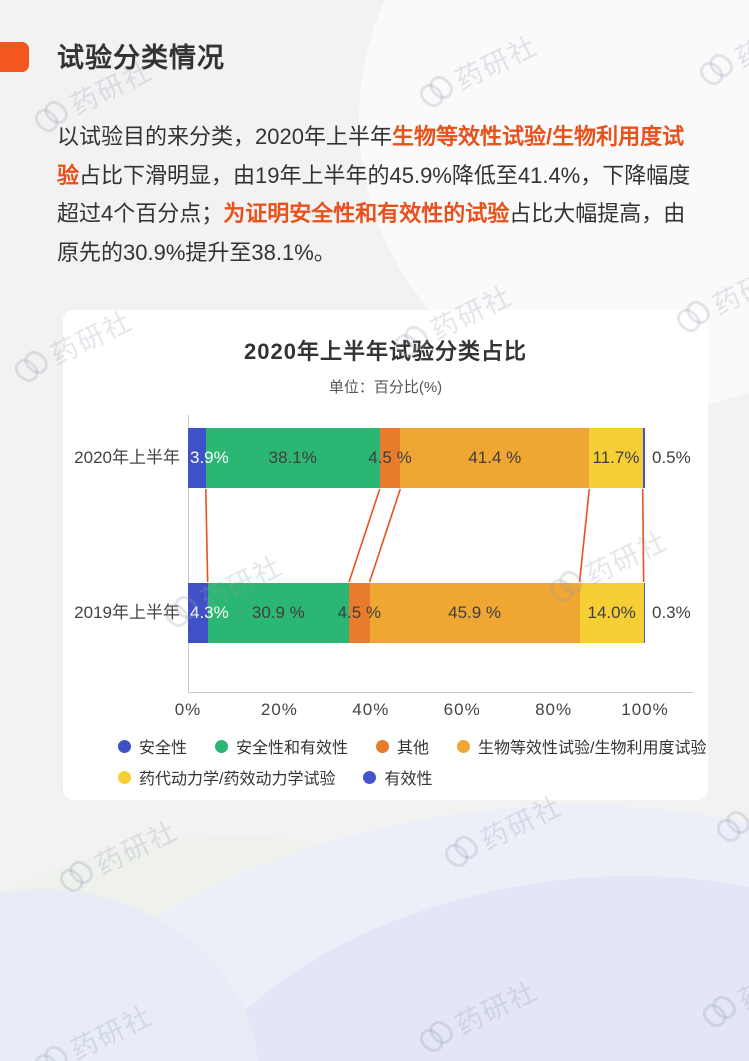 Image resolution: width=749 pixels, height=1061 pixels. I want to click on bar-connectors, so click(425, 535).